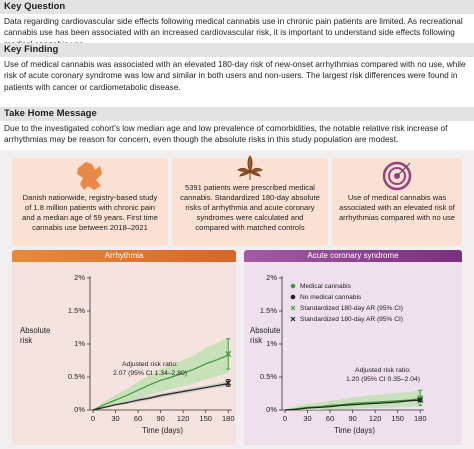 The width and height of the screenshot is (474, 449). I want to click on legend-label: No medical cannabis, so click(331, 297).